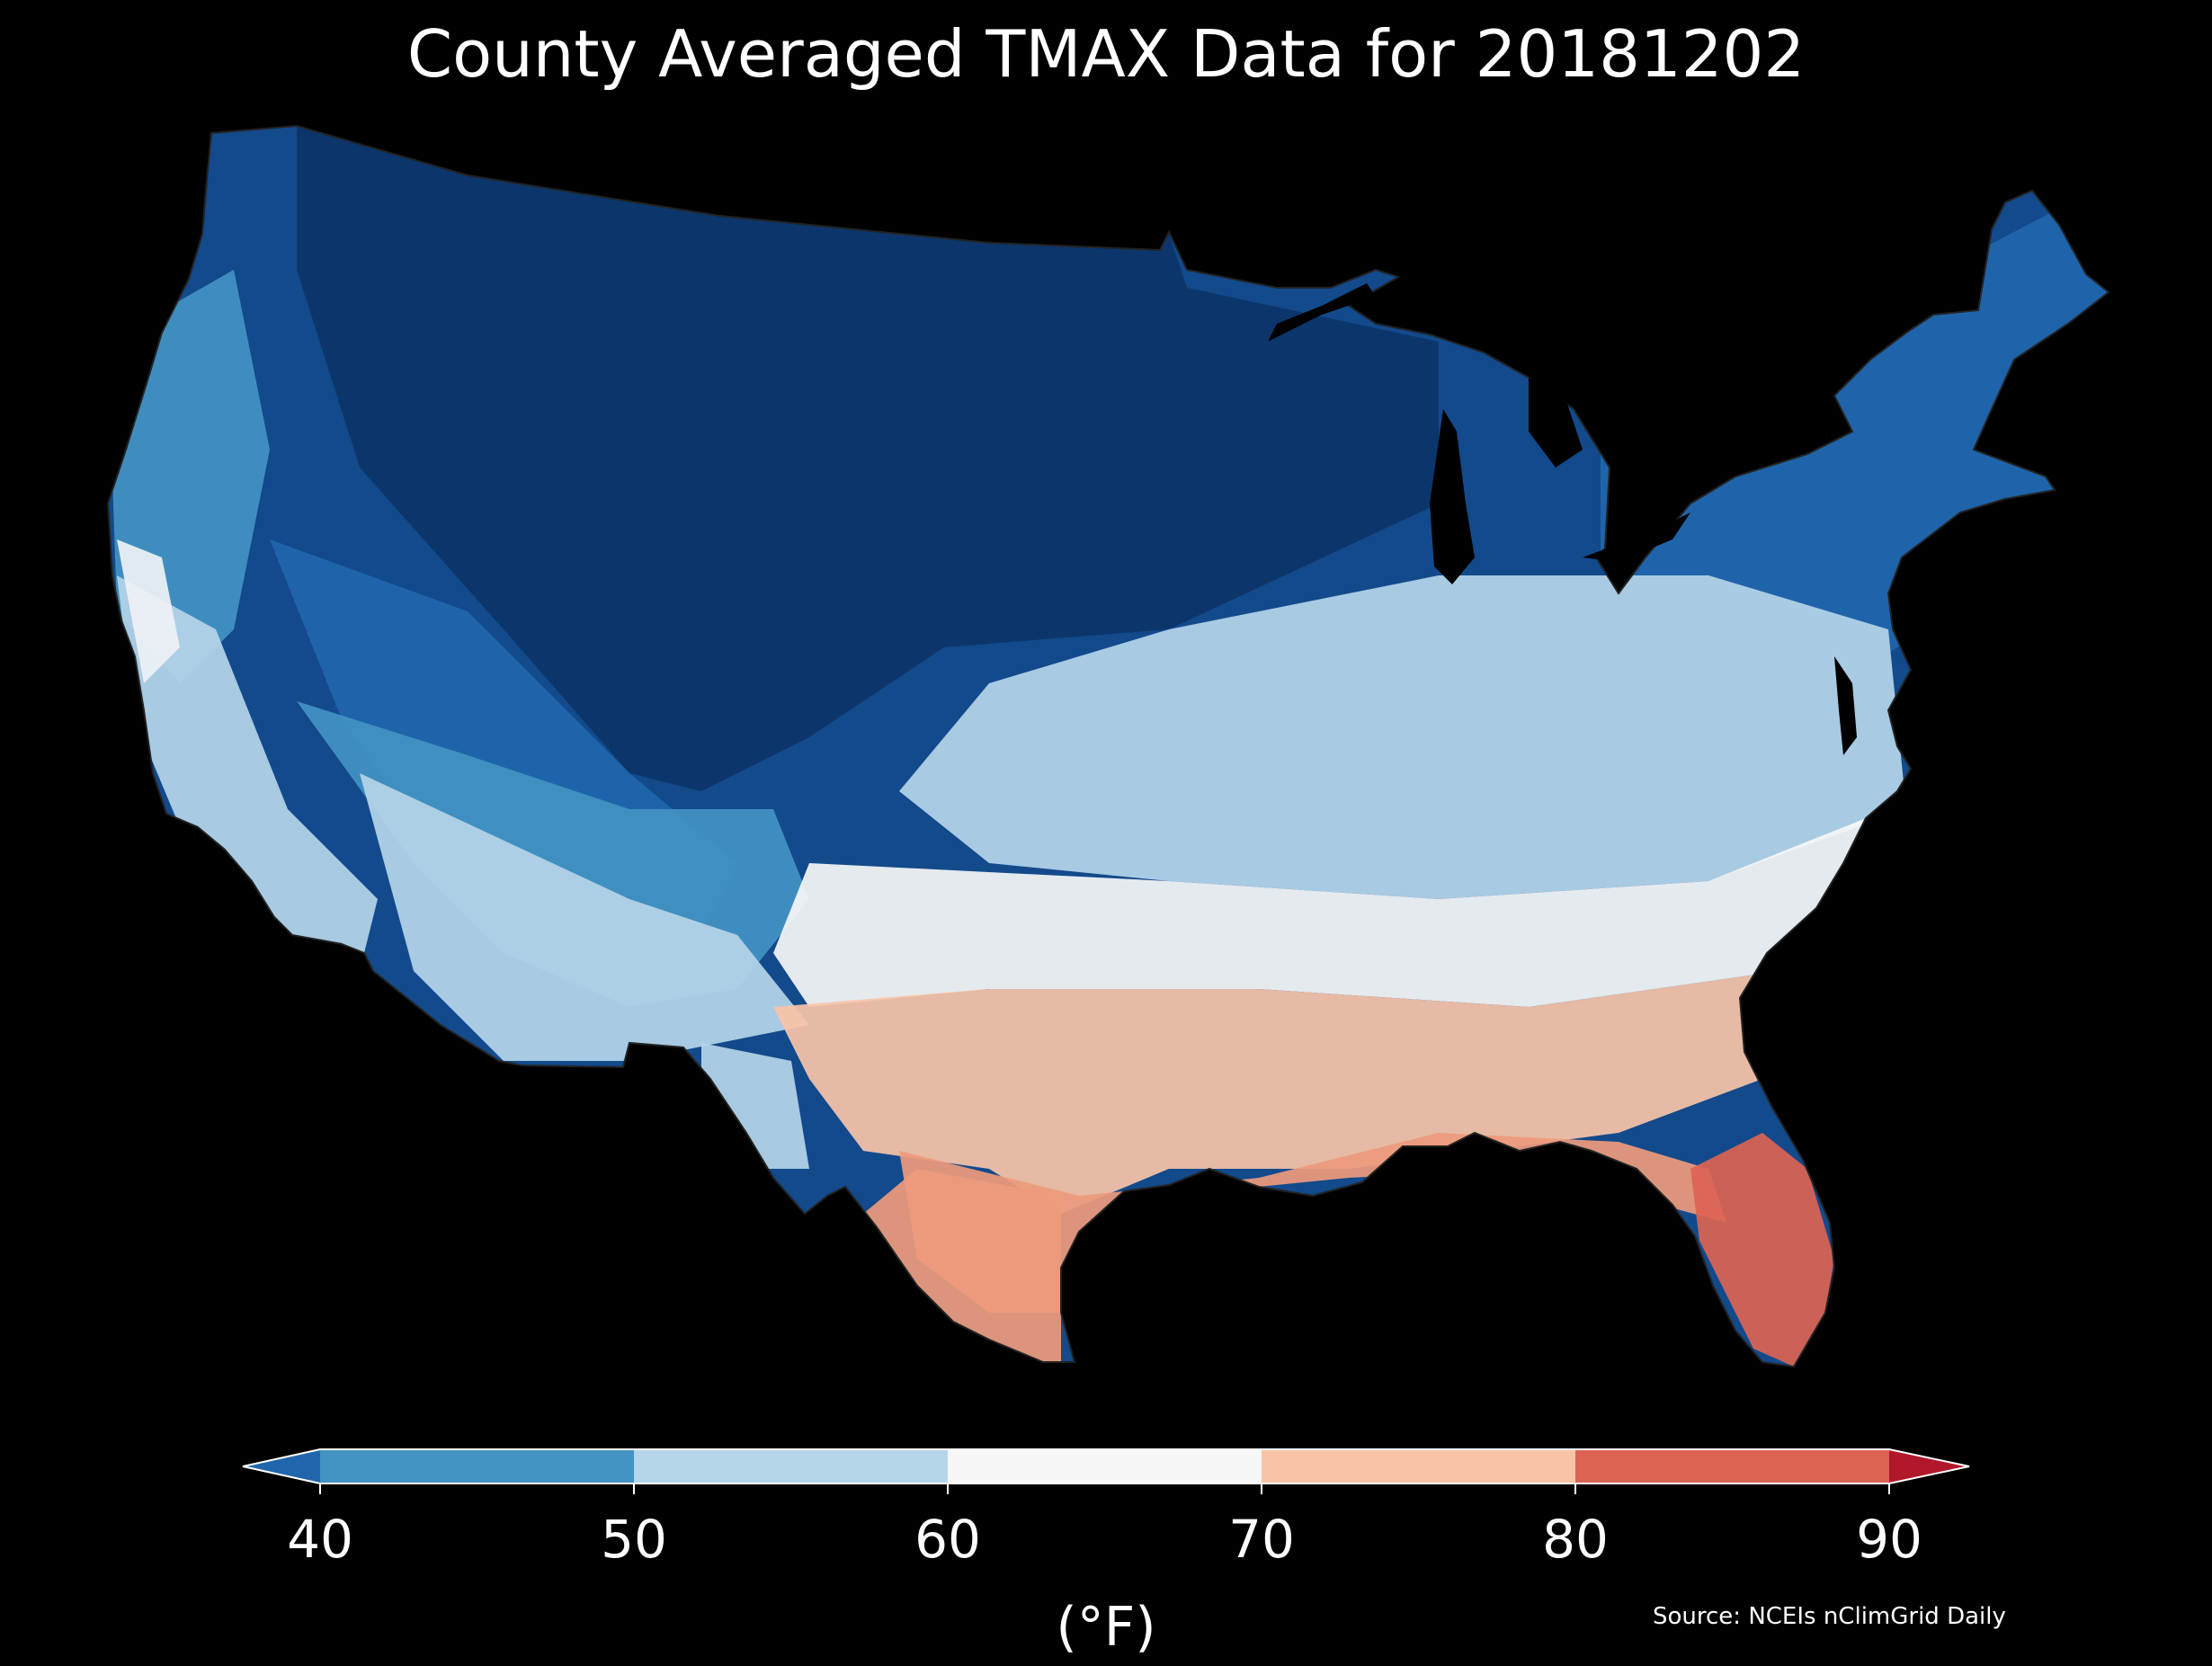 This screenshot has height=1666, width=2212. I want to click on region-south-texas-salmon, so click(962, 1268).